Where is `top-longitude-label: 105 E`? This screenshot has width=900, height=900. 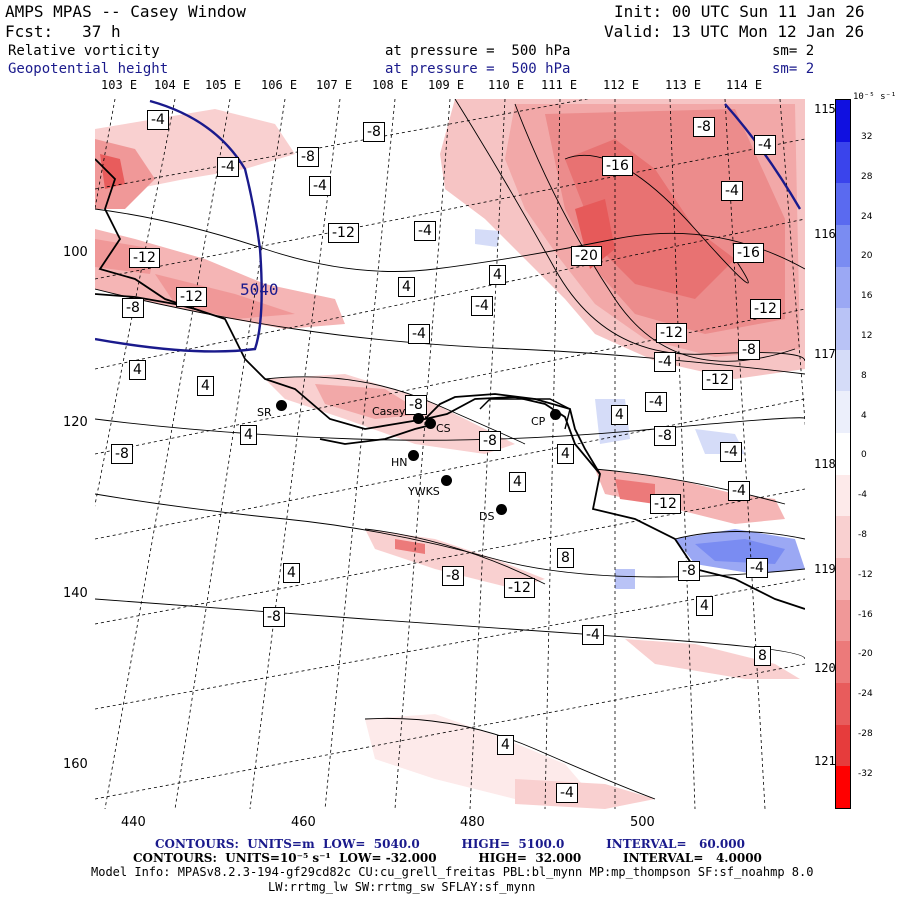 top-longitude-label: 105 E is located at coordinates (223, 85).